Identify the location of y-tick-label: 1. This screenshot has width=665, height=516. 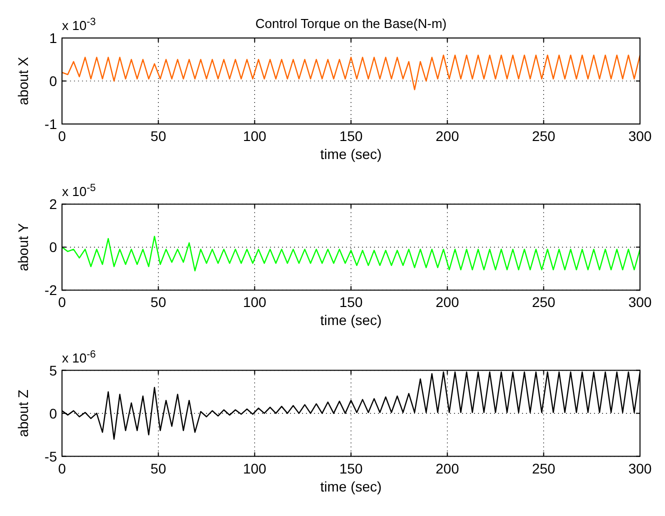
(53, 38).